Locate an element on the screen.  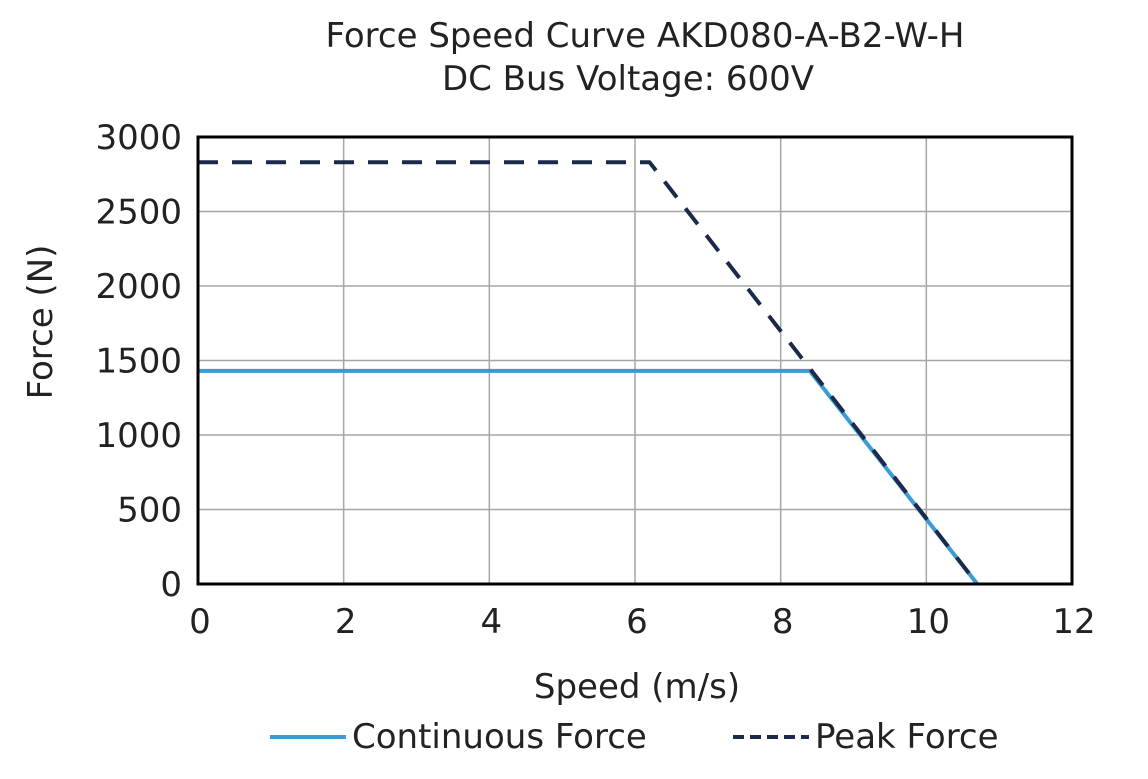
y-tick-label: 2500 is located at coordinates (138, 213).